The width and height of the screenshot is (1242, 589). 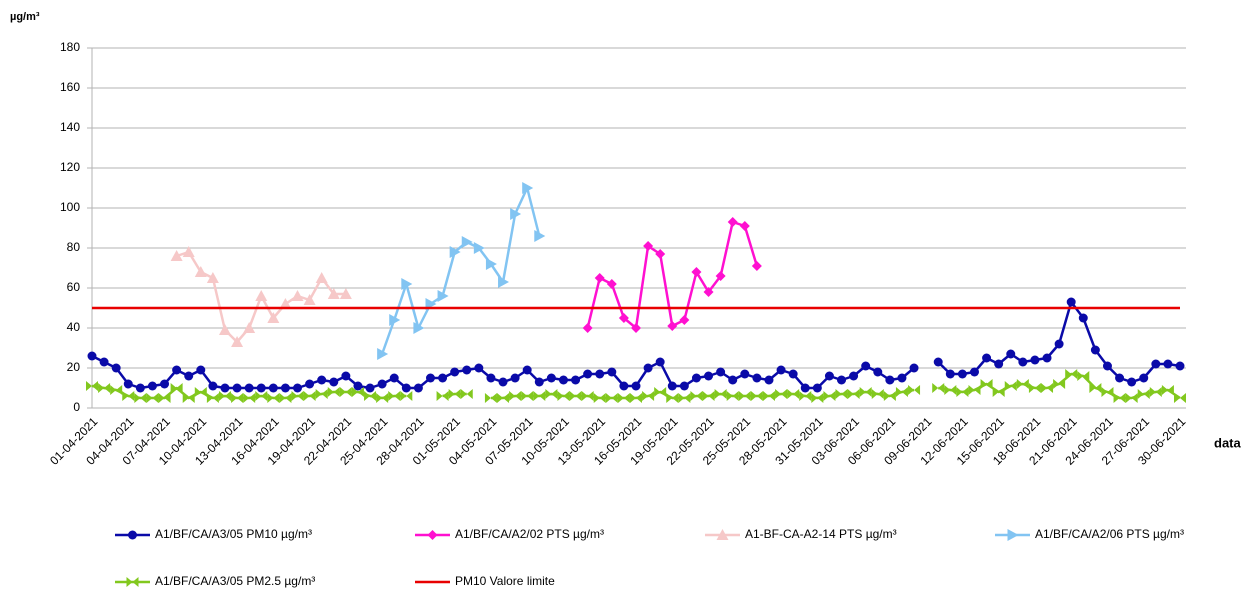 I want to click on y-tick-label: 160, so click(x=70, y=87).